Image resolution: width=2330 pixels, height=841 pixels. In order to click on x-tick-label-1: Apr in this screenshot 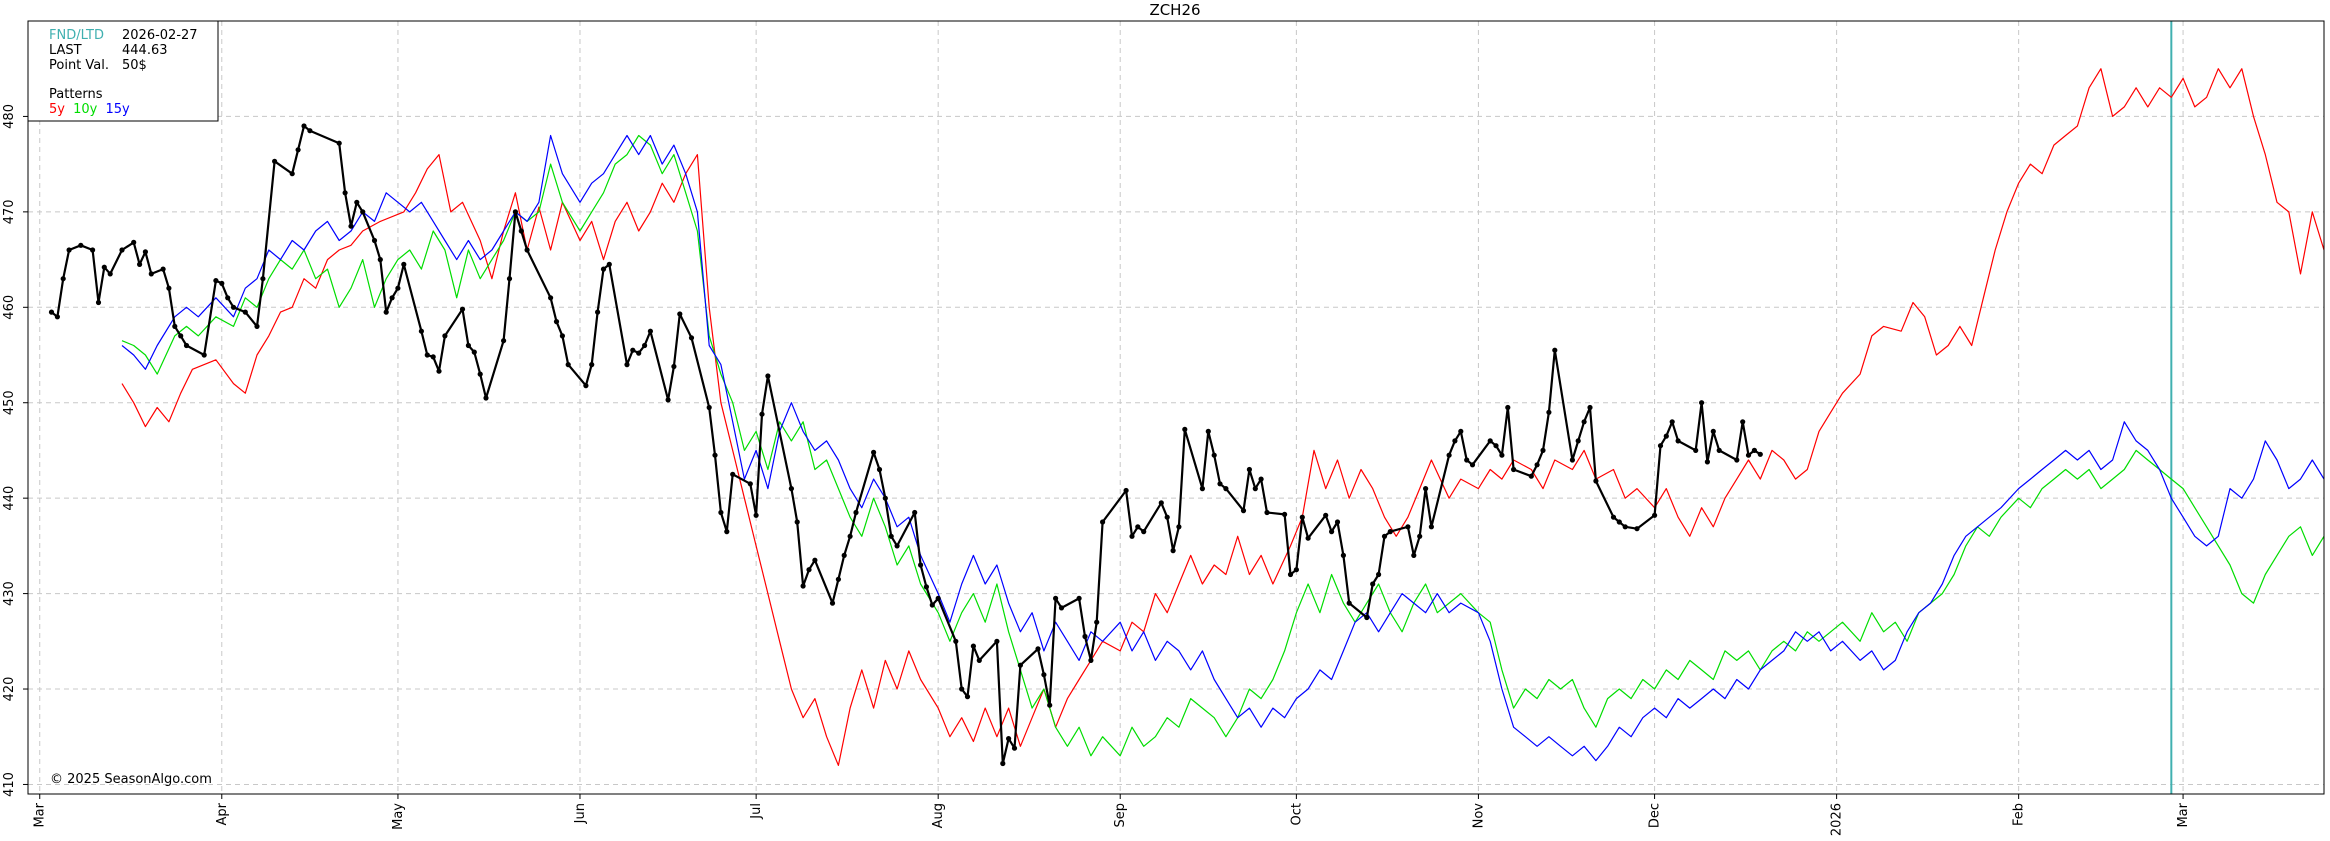, I will do `click(222, 813)`.